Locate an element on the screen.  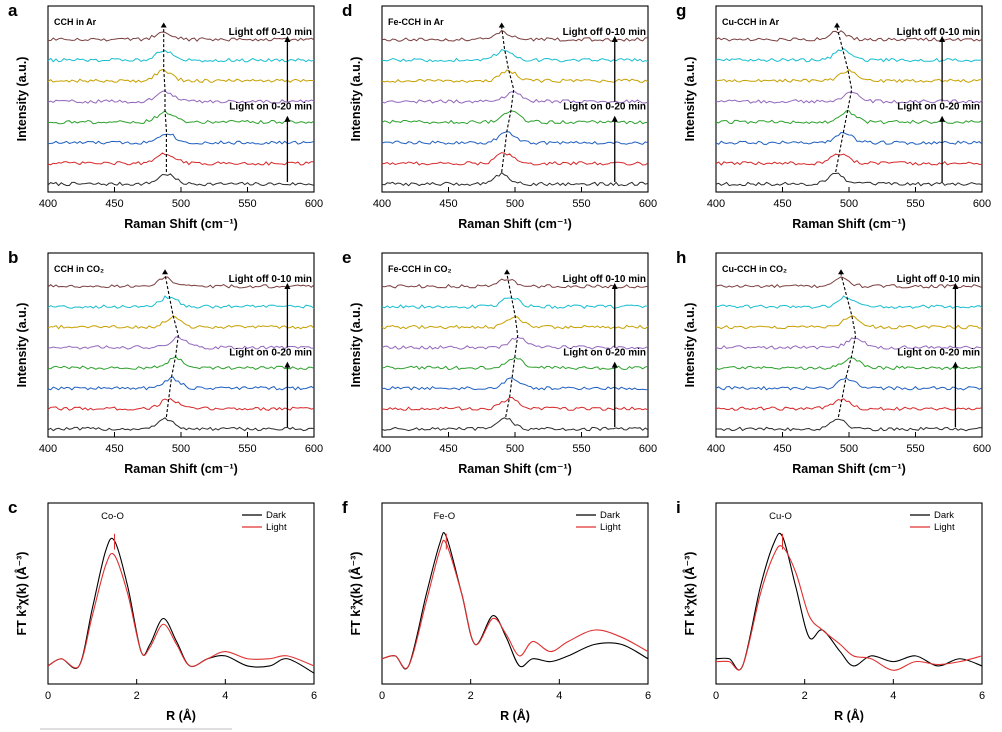
x-tick-label: 4 is located at coordinates (893, 696).